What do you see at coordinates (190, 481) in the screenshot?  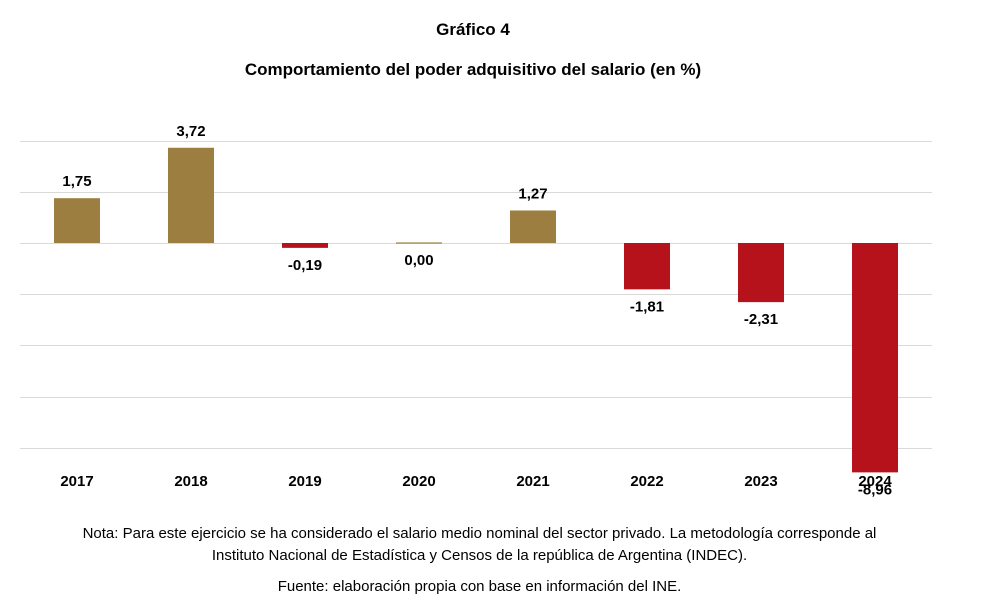 I see `x-tick-2018: 2018` at bounding box center [190, 481].